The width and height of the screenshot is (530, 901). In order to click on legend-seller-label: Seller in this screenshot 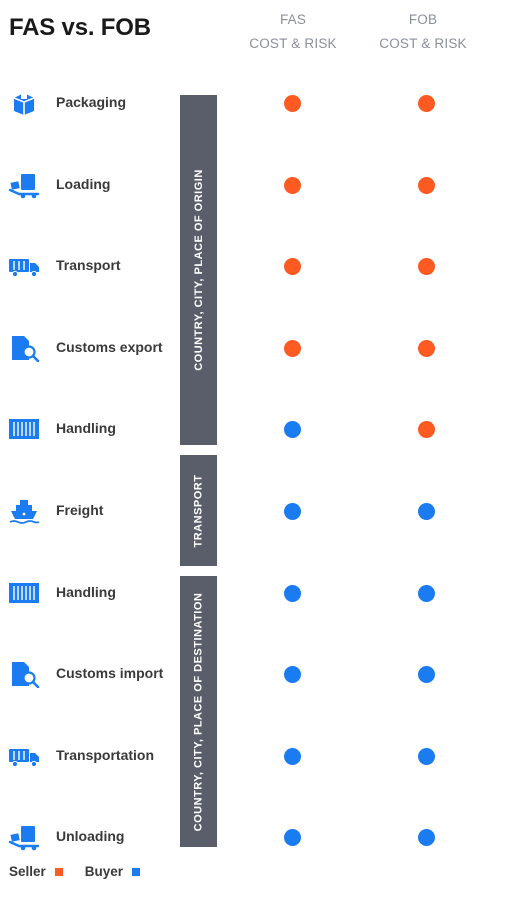, I will do `click(27, 871)`.